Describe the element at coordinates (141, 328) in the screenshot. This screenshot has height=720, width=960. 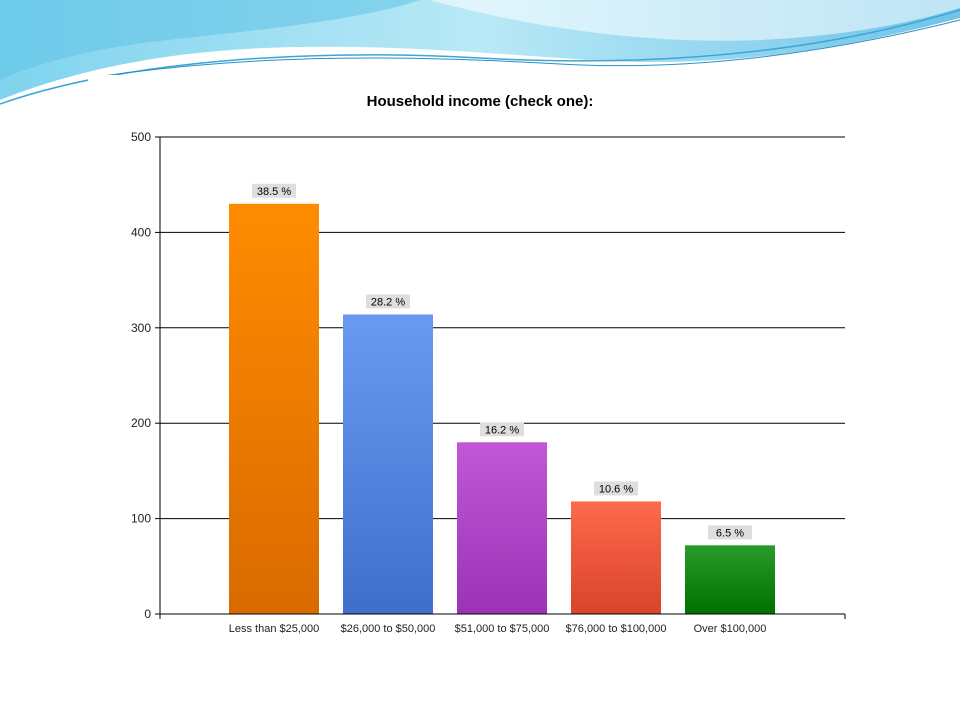
I see `y-tick-label: 300` at that location.